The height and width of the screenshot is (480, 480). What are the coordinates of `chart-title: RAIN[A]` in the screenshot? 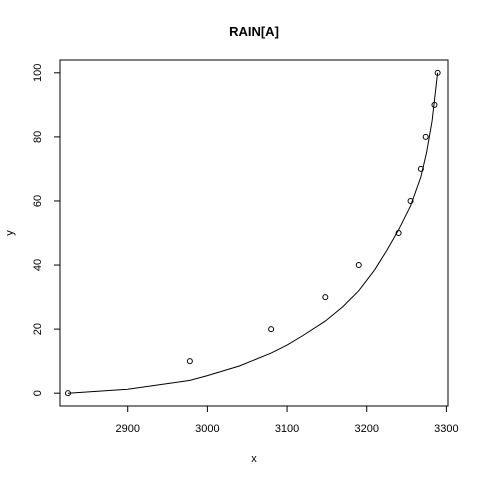 It's located at (254, 31).